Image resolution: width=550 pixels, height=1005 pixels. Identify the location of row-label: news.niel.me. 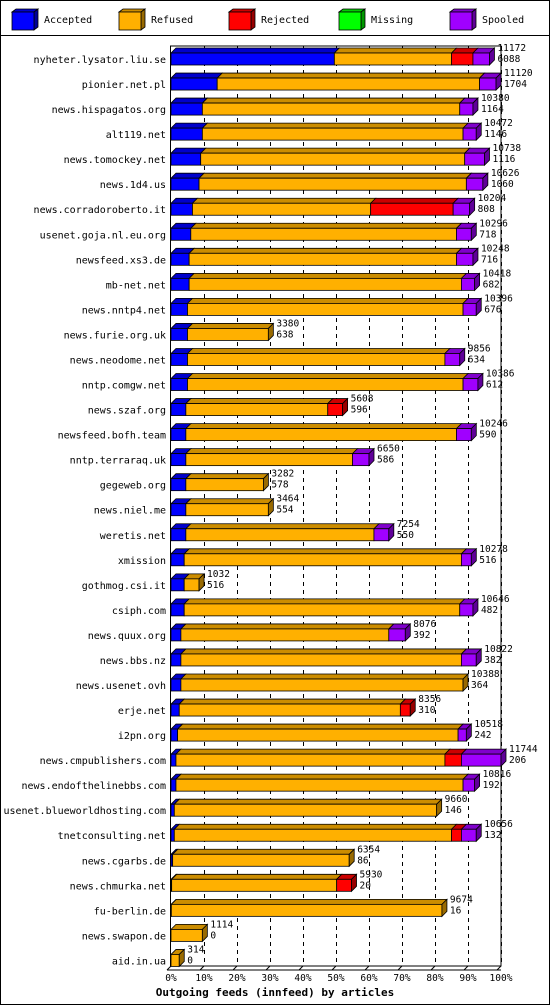
(130, 511).